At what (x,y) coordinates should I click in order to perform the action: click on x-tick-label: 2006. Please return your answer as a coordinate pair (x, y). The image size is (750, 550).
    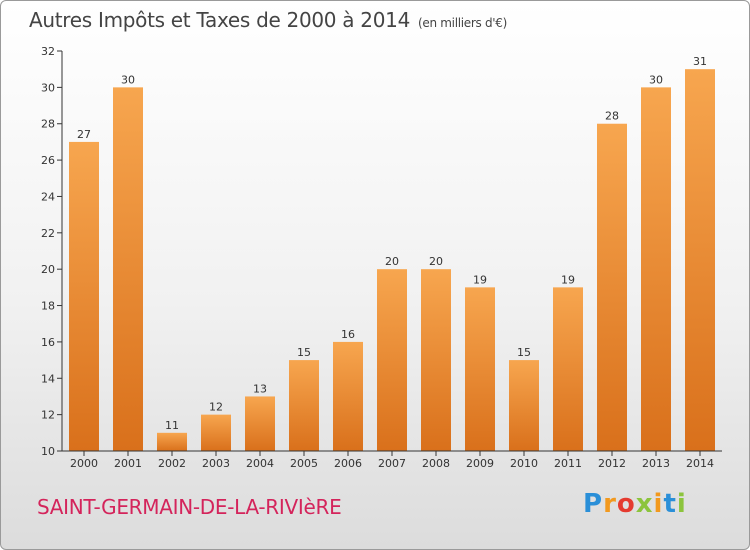
    Looking at the image, I should click on (348, 463).